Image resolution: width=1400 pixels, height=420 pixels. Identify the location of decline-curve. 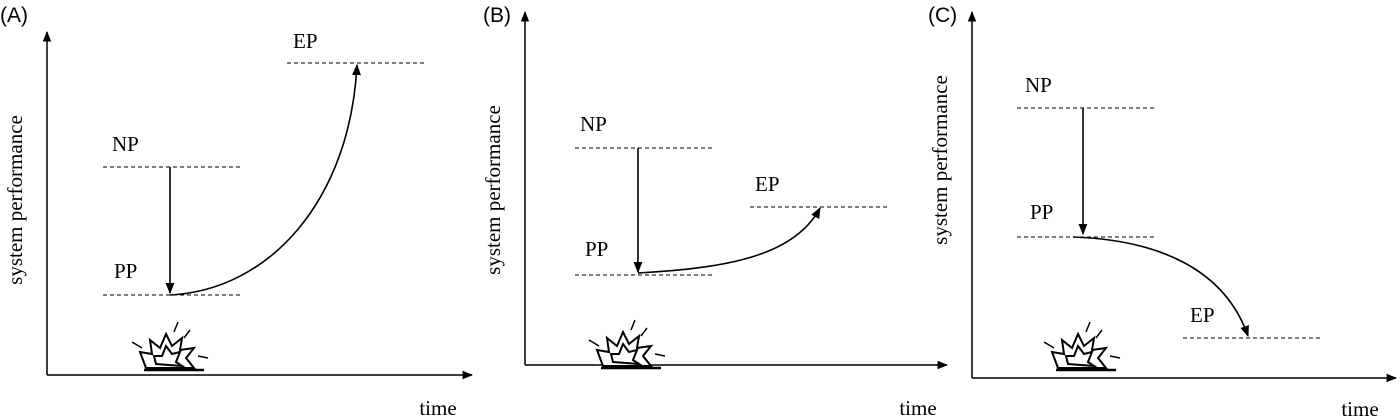
(1160, 287).